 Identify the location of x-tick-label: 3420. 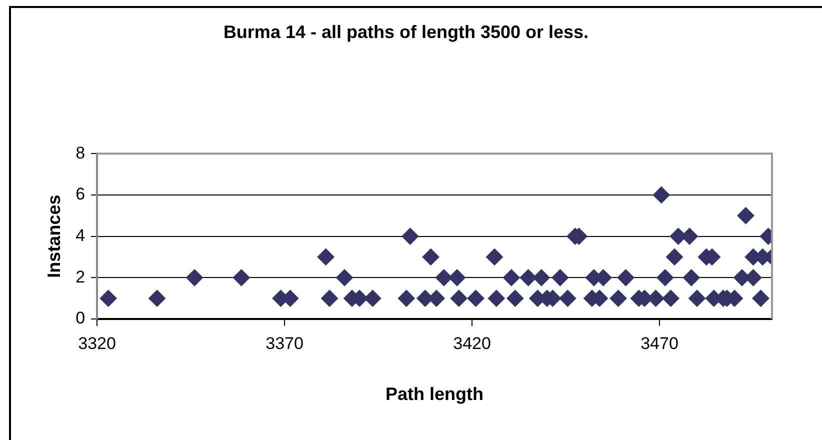
(472, 343).